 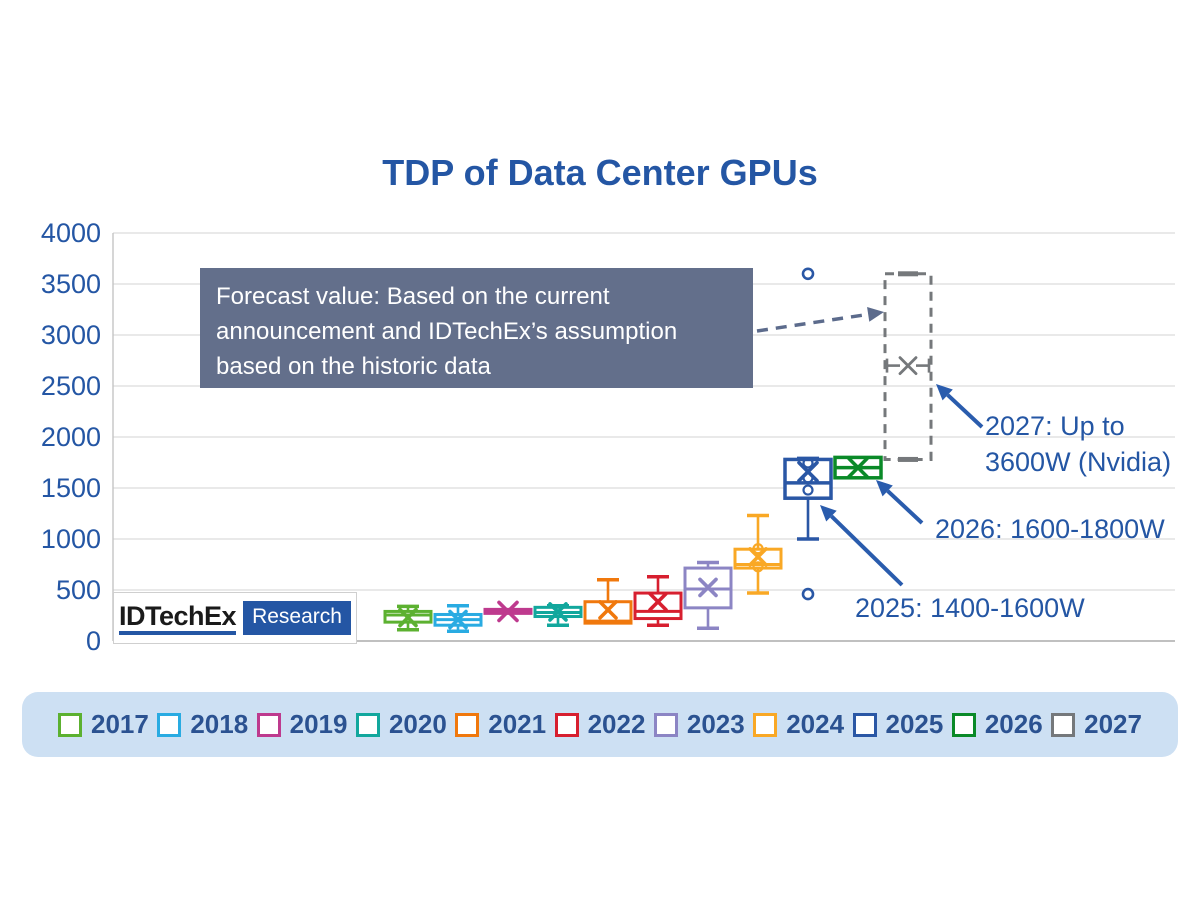 What do you see at coordinates (815, 724) in the screenshot?
I see `legend-label-2024: 2024` at bounding box center [815, 724].